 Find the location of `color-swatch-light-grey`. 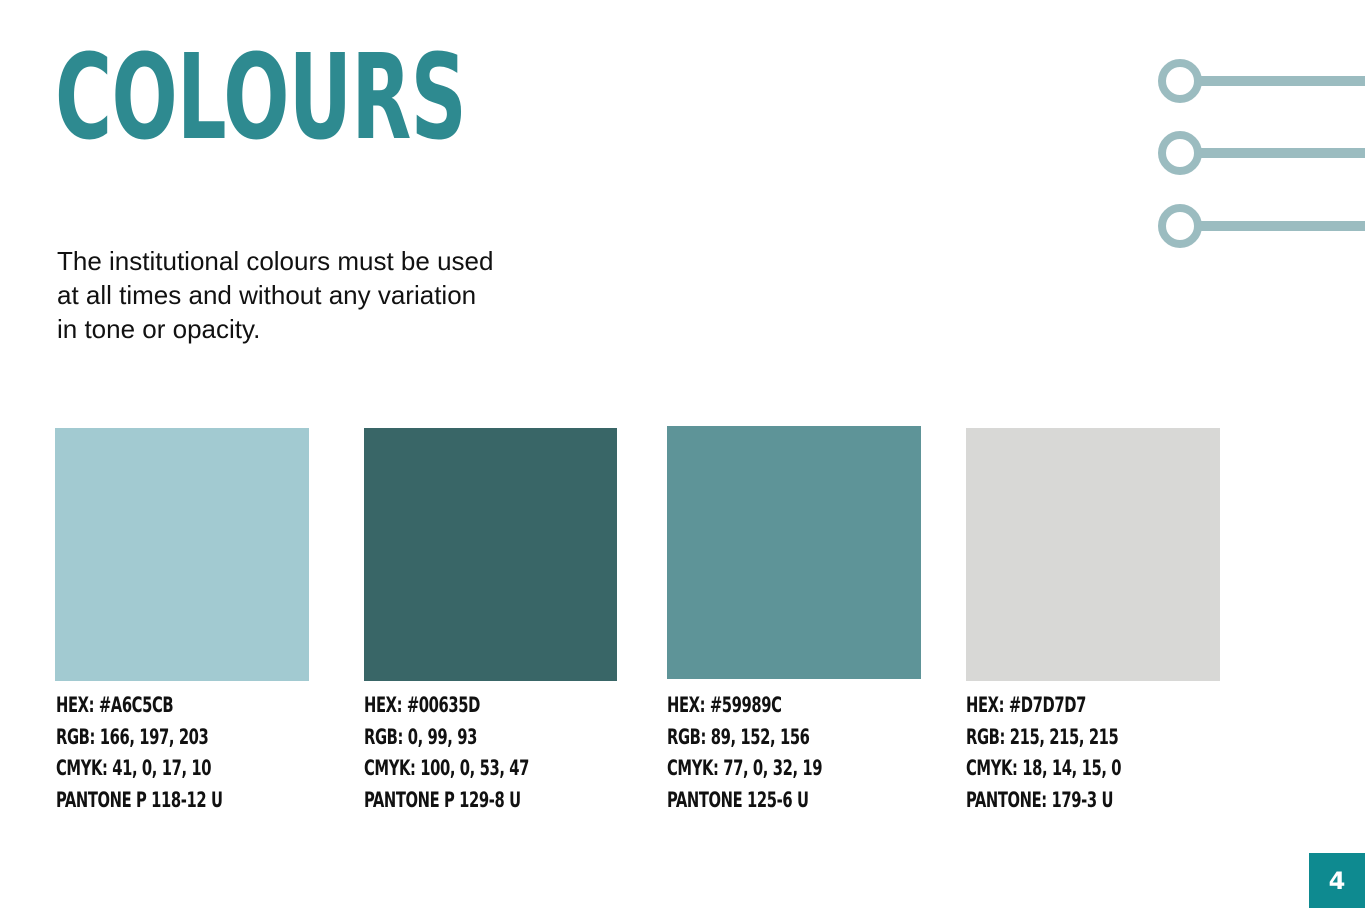

color-swatch-light-grey is located at coordinates (1093, 554).